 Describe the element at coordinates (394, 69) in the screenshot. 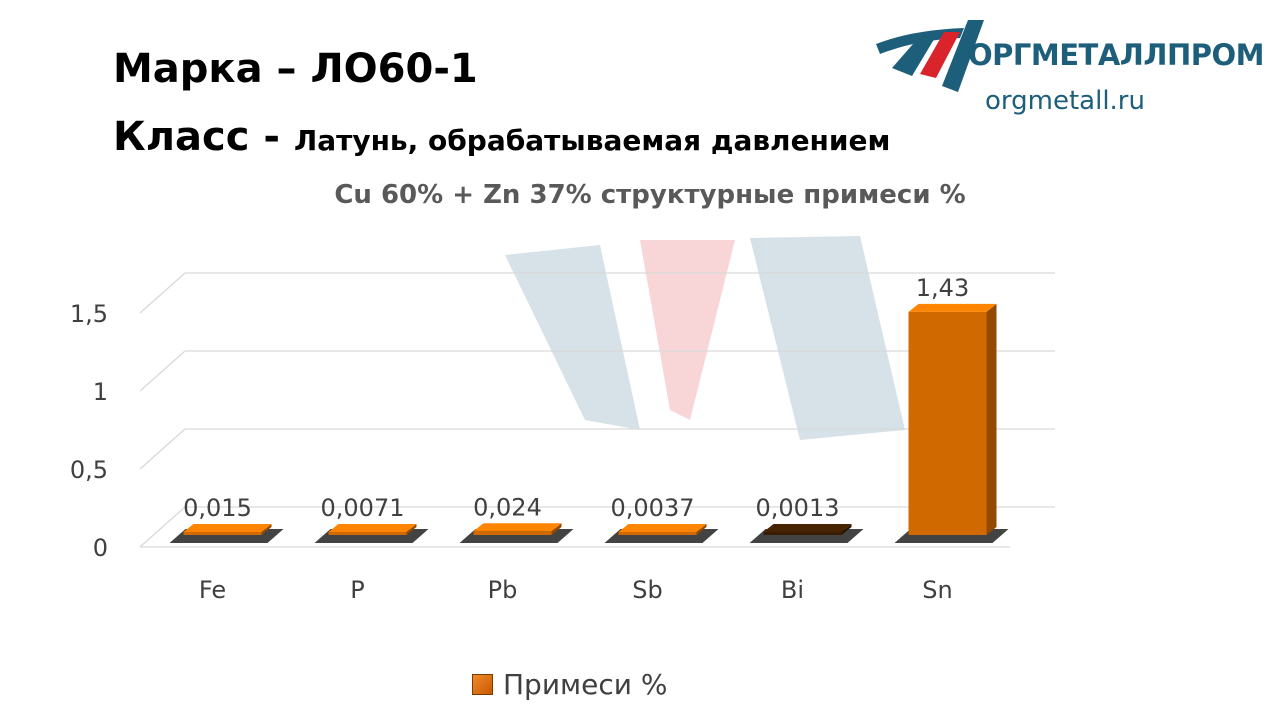

I see `marka-value: ЛО60-1` at that location.